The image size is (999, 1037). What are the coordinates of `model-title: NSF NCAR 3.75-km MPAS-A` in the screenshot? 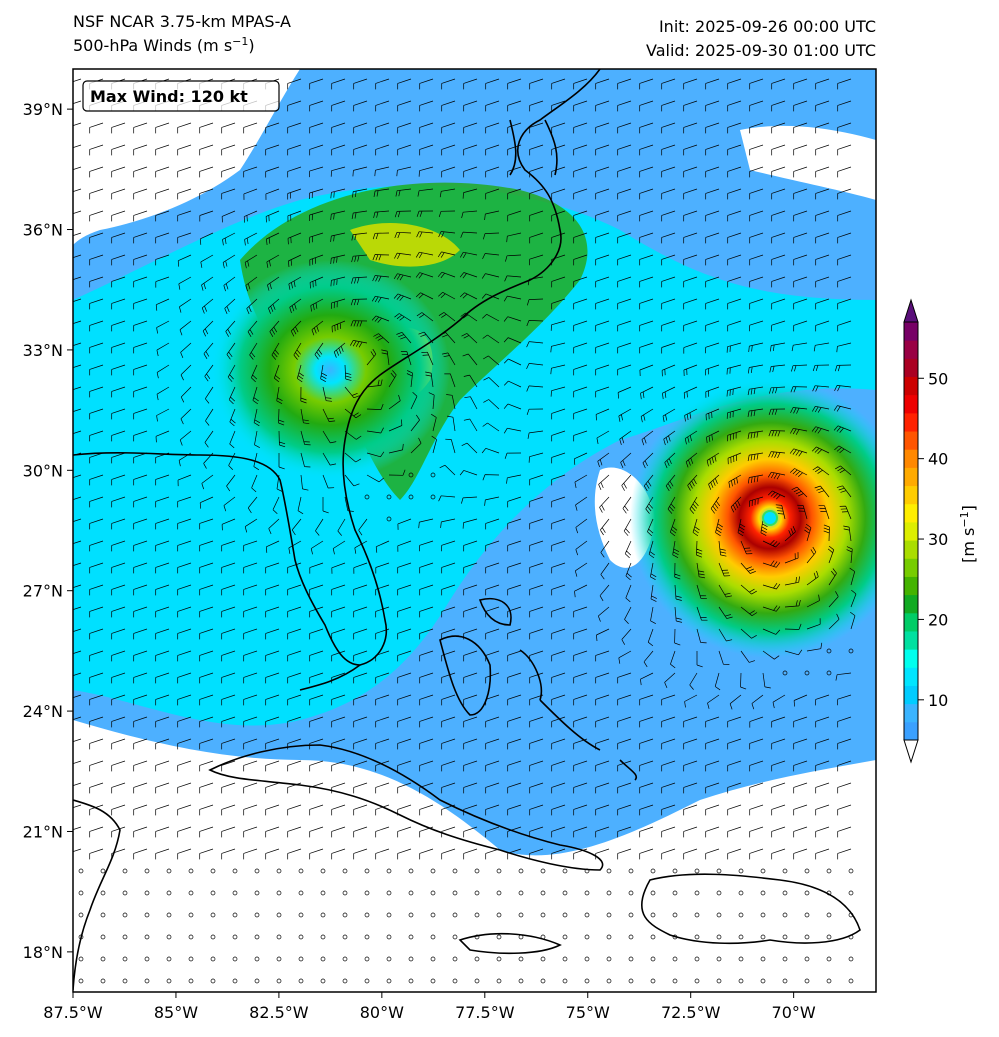 It's located at (182, 21).